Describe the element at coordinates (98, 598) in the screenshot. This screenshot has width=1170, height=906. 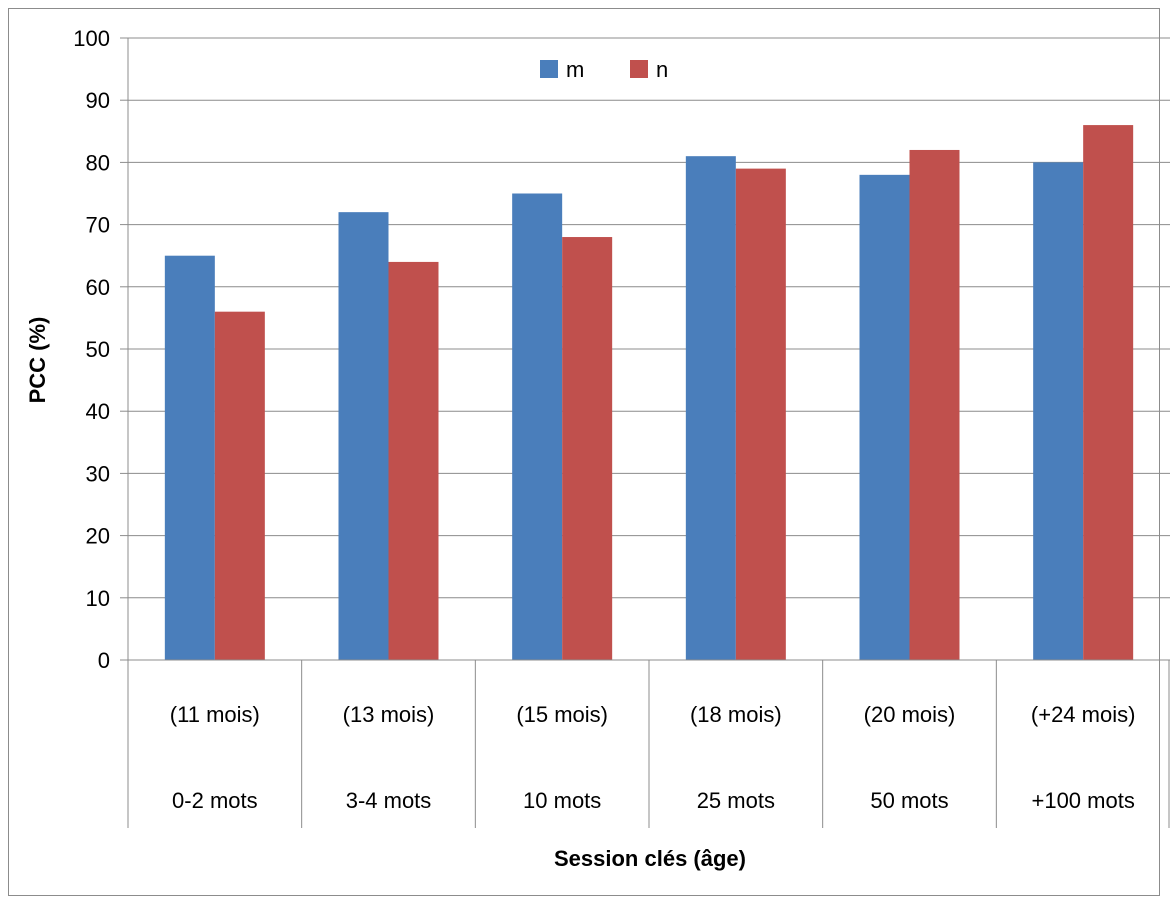
I see `y-tick-label: 10` at that location.